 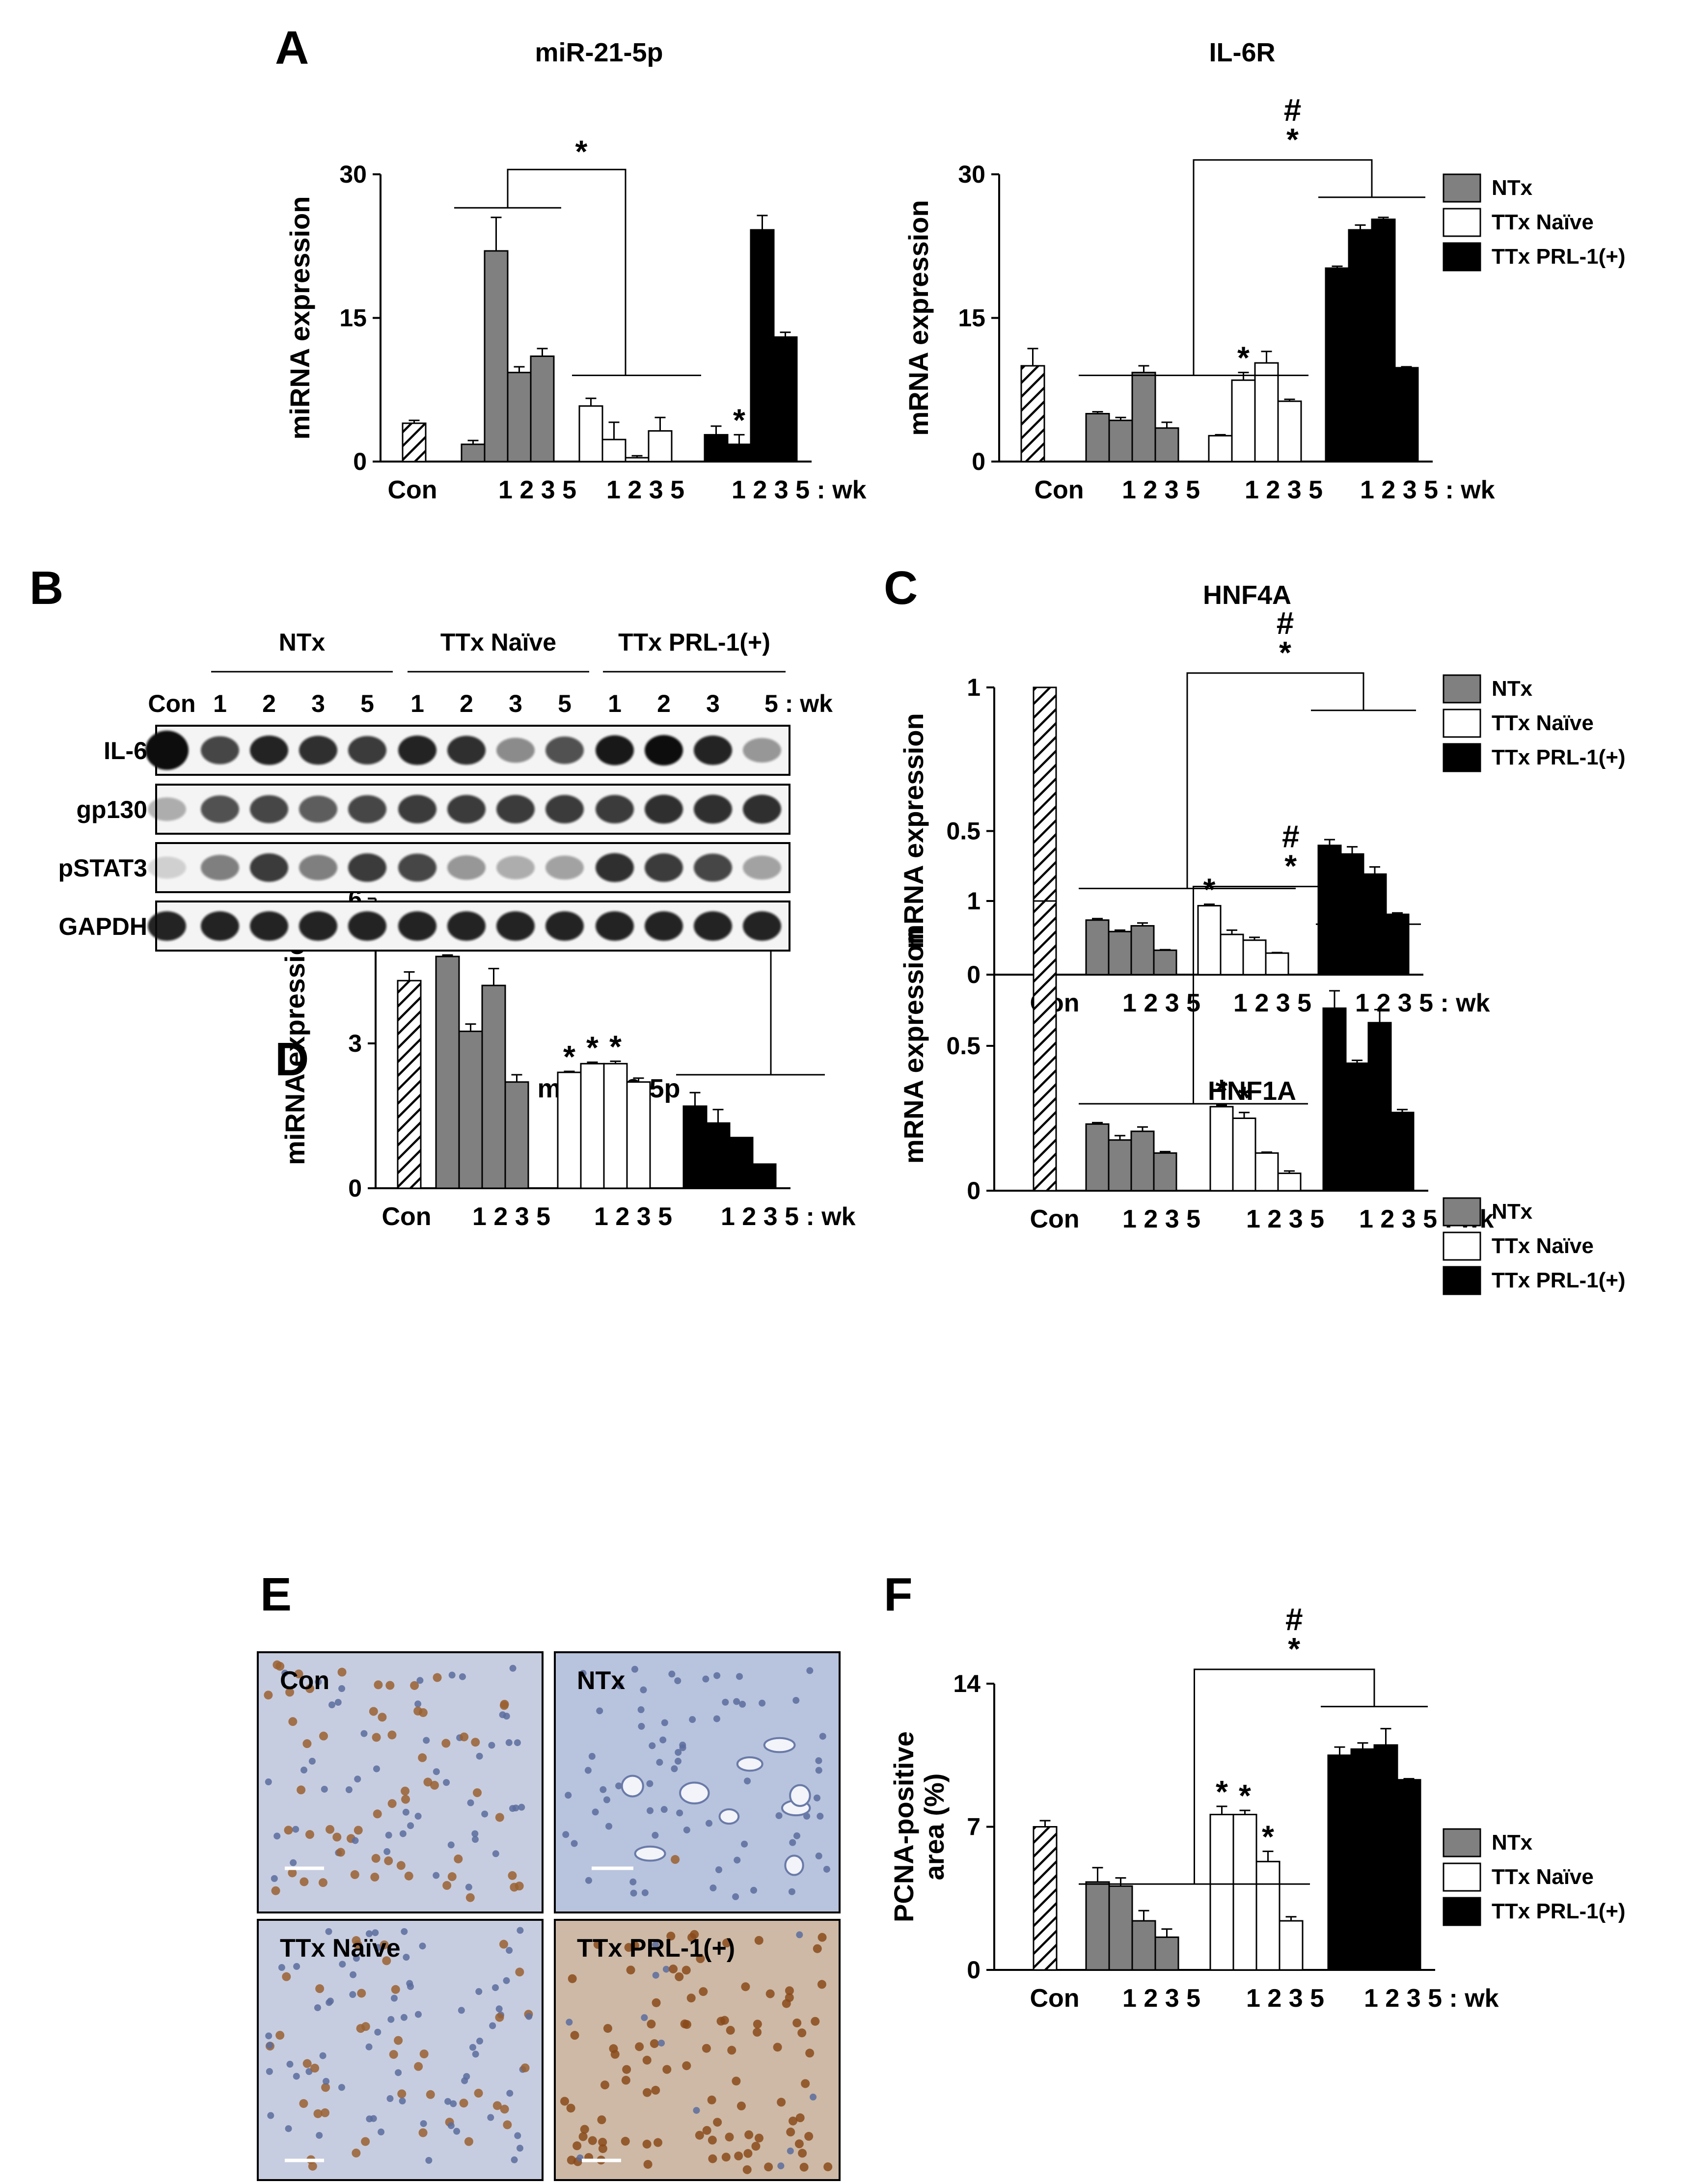 What do you see at coordinates (729, 1816) in the screenshot?
I see `histology-duct` at bounding box center [729, 1816].